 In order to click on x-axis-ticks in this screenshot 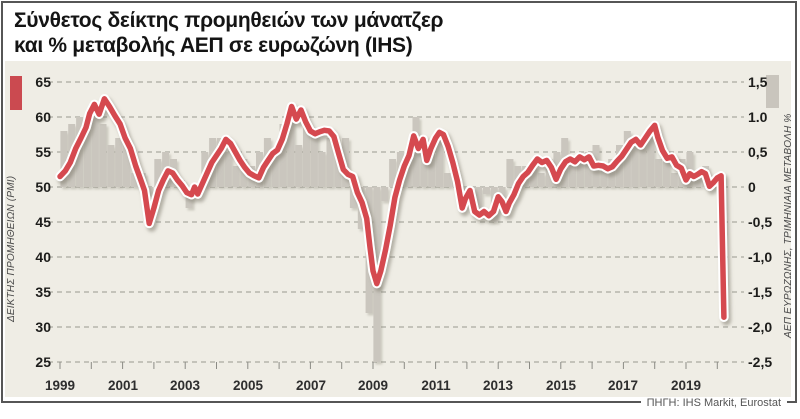, I will do `click(388, 365)`.